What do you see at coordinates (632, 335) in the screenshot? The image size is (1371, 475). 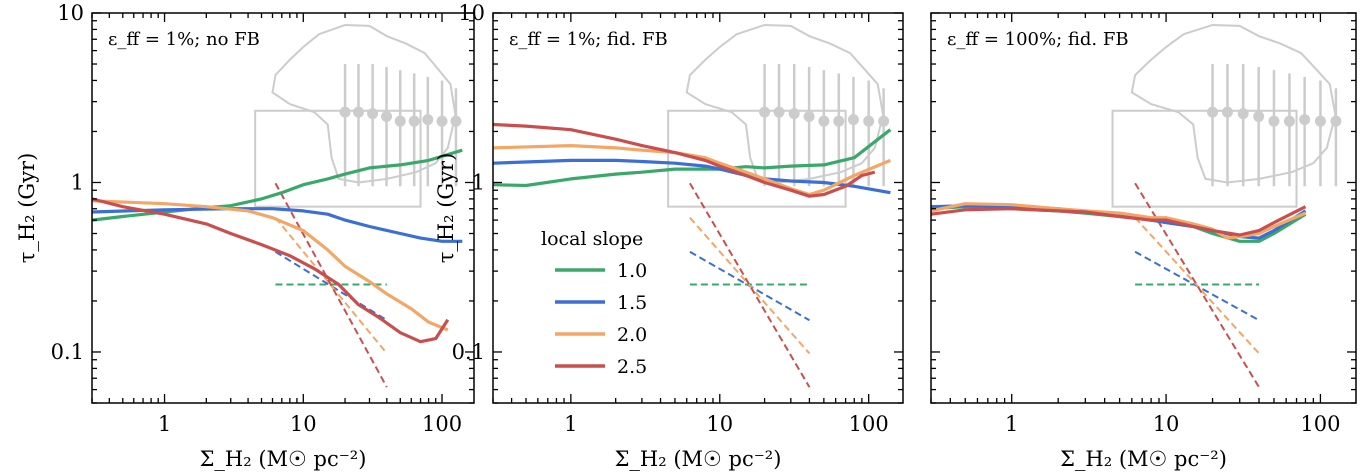 I see `legend-label-2.0: 2.0` at bounding box center [632, 335].